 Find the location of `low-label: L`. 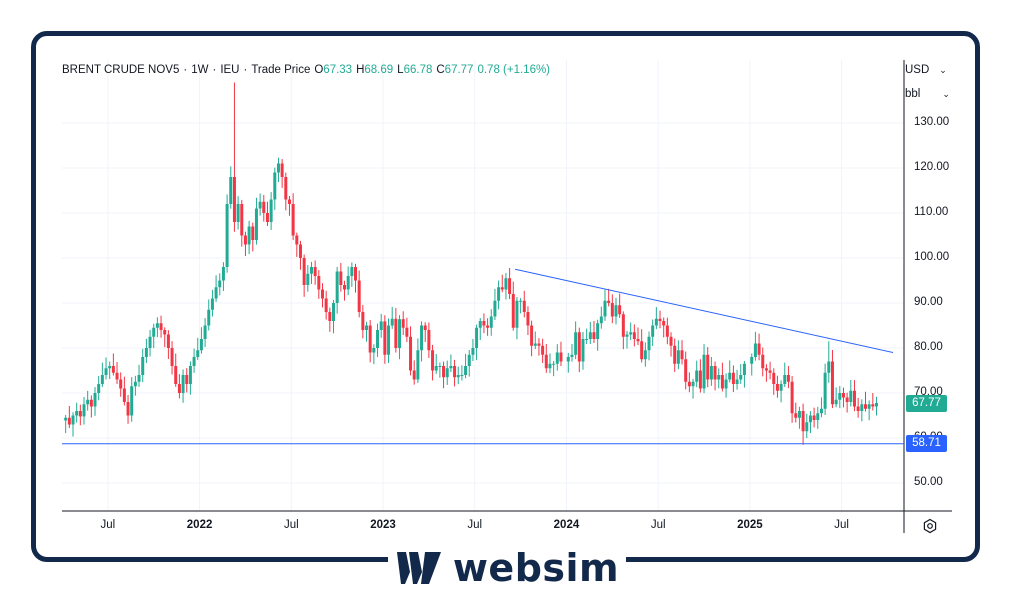

low-label: L is located at coordinates (400, 70).